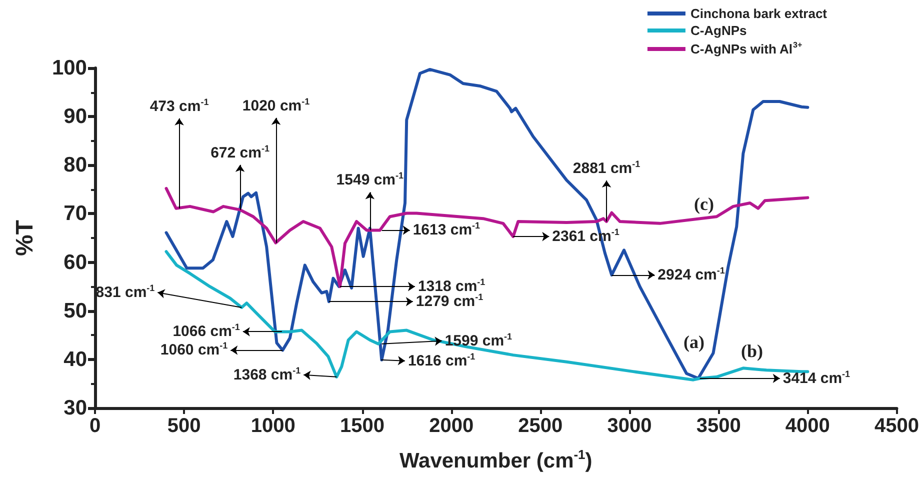  What do you see at coordinates (75, 310) in the screenshot?
I see `y-tick-label: 50` at bounding box center [75, 310].